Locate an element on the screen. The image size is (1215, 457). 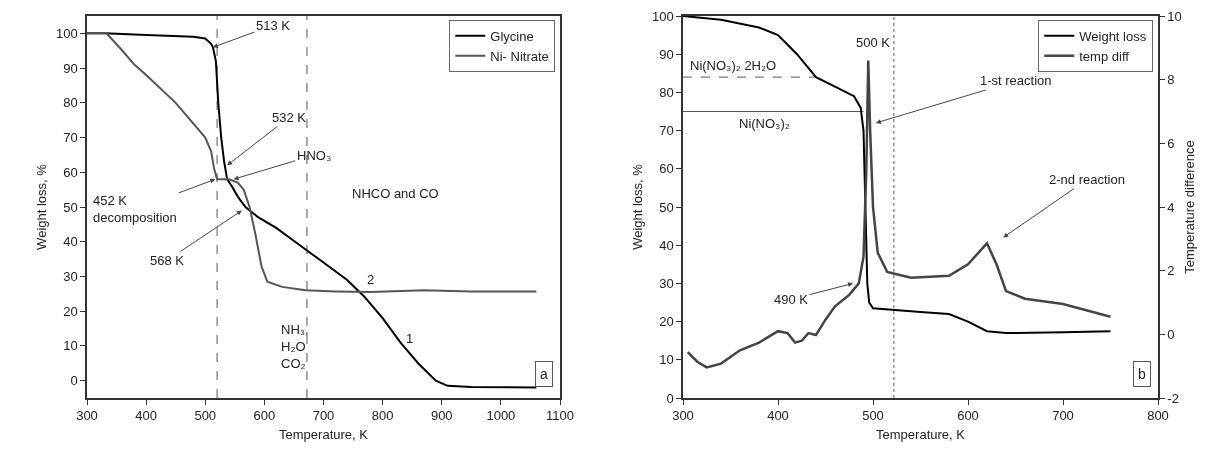
annotation: a is located at coordinates (544, 374).